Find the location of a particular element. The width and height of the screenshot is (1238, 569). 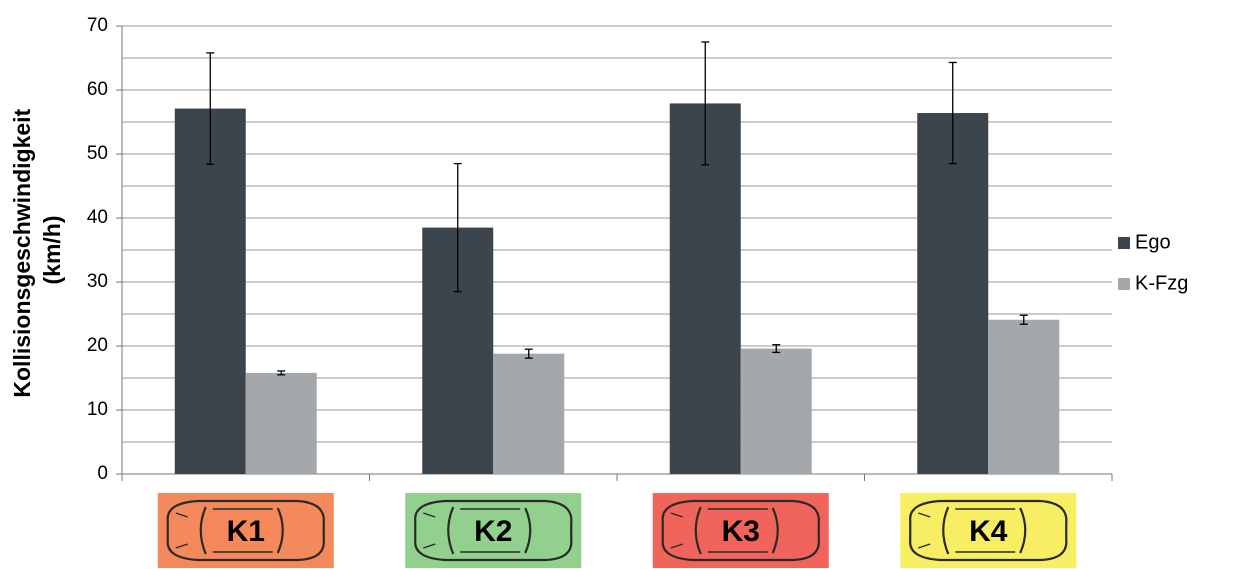

y-tick-label: 10 is located at coordinates (97, 409).